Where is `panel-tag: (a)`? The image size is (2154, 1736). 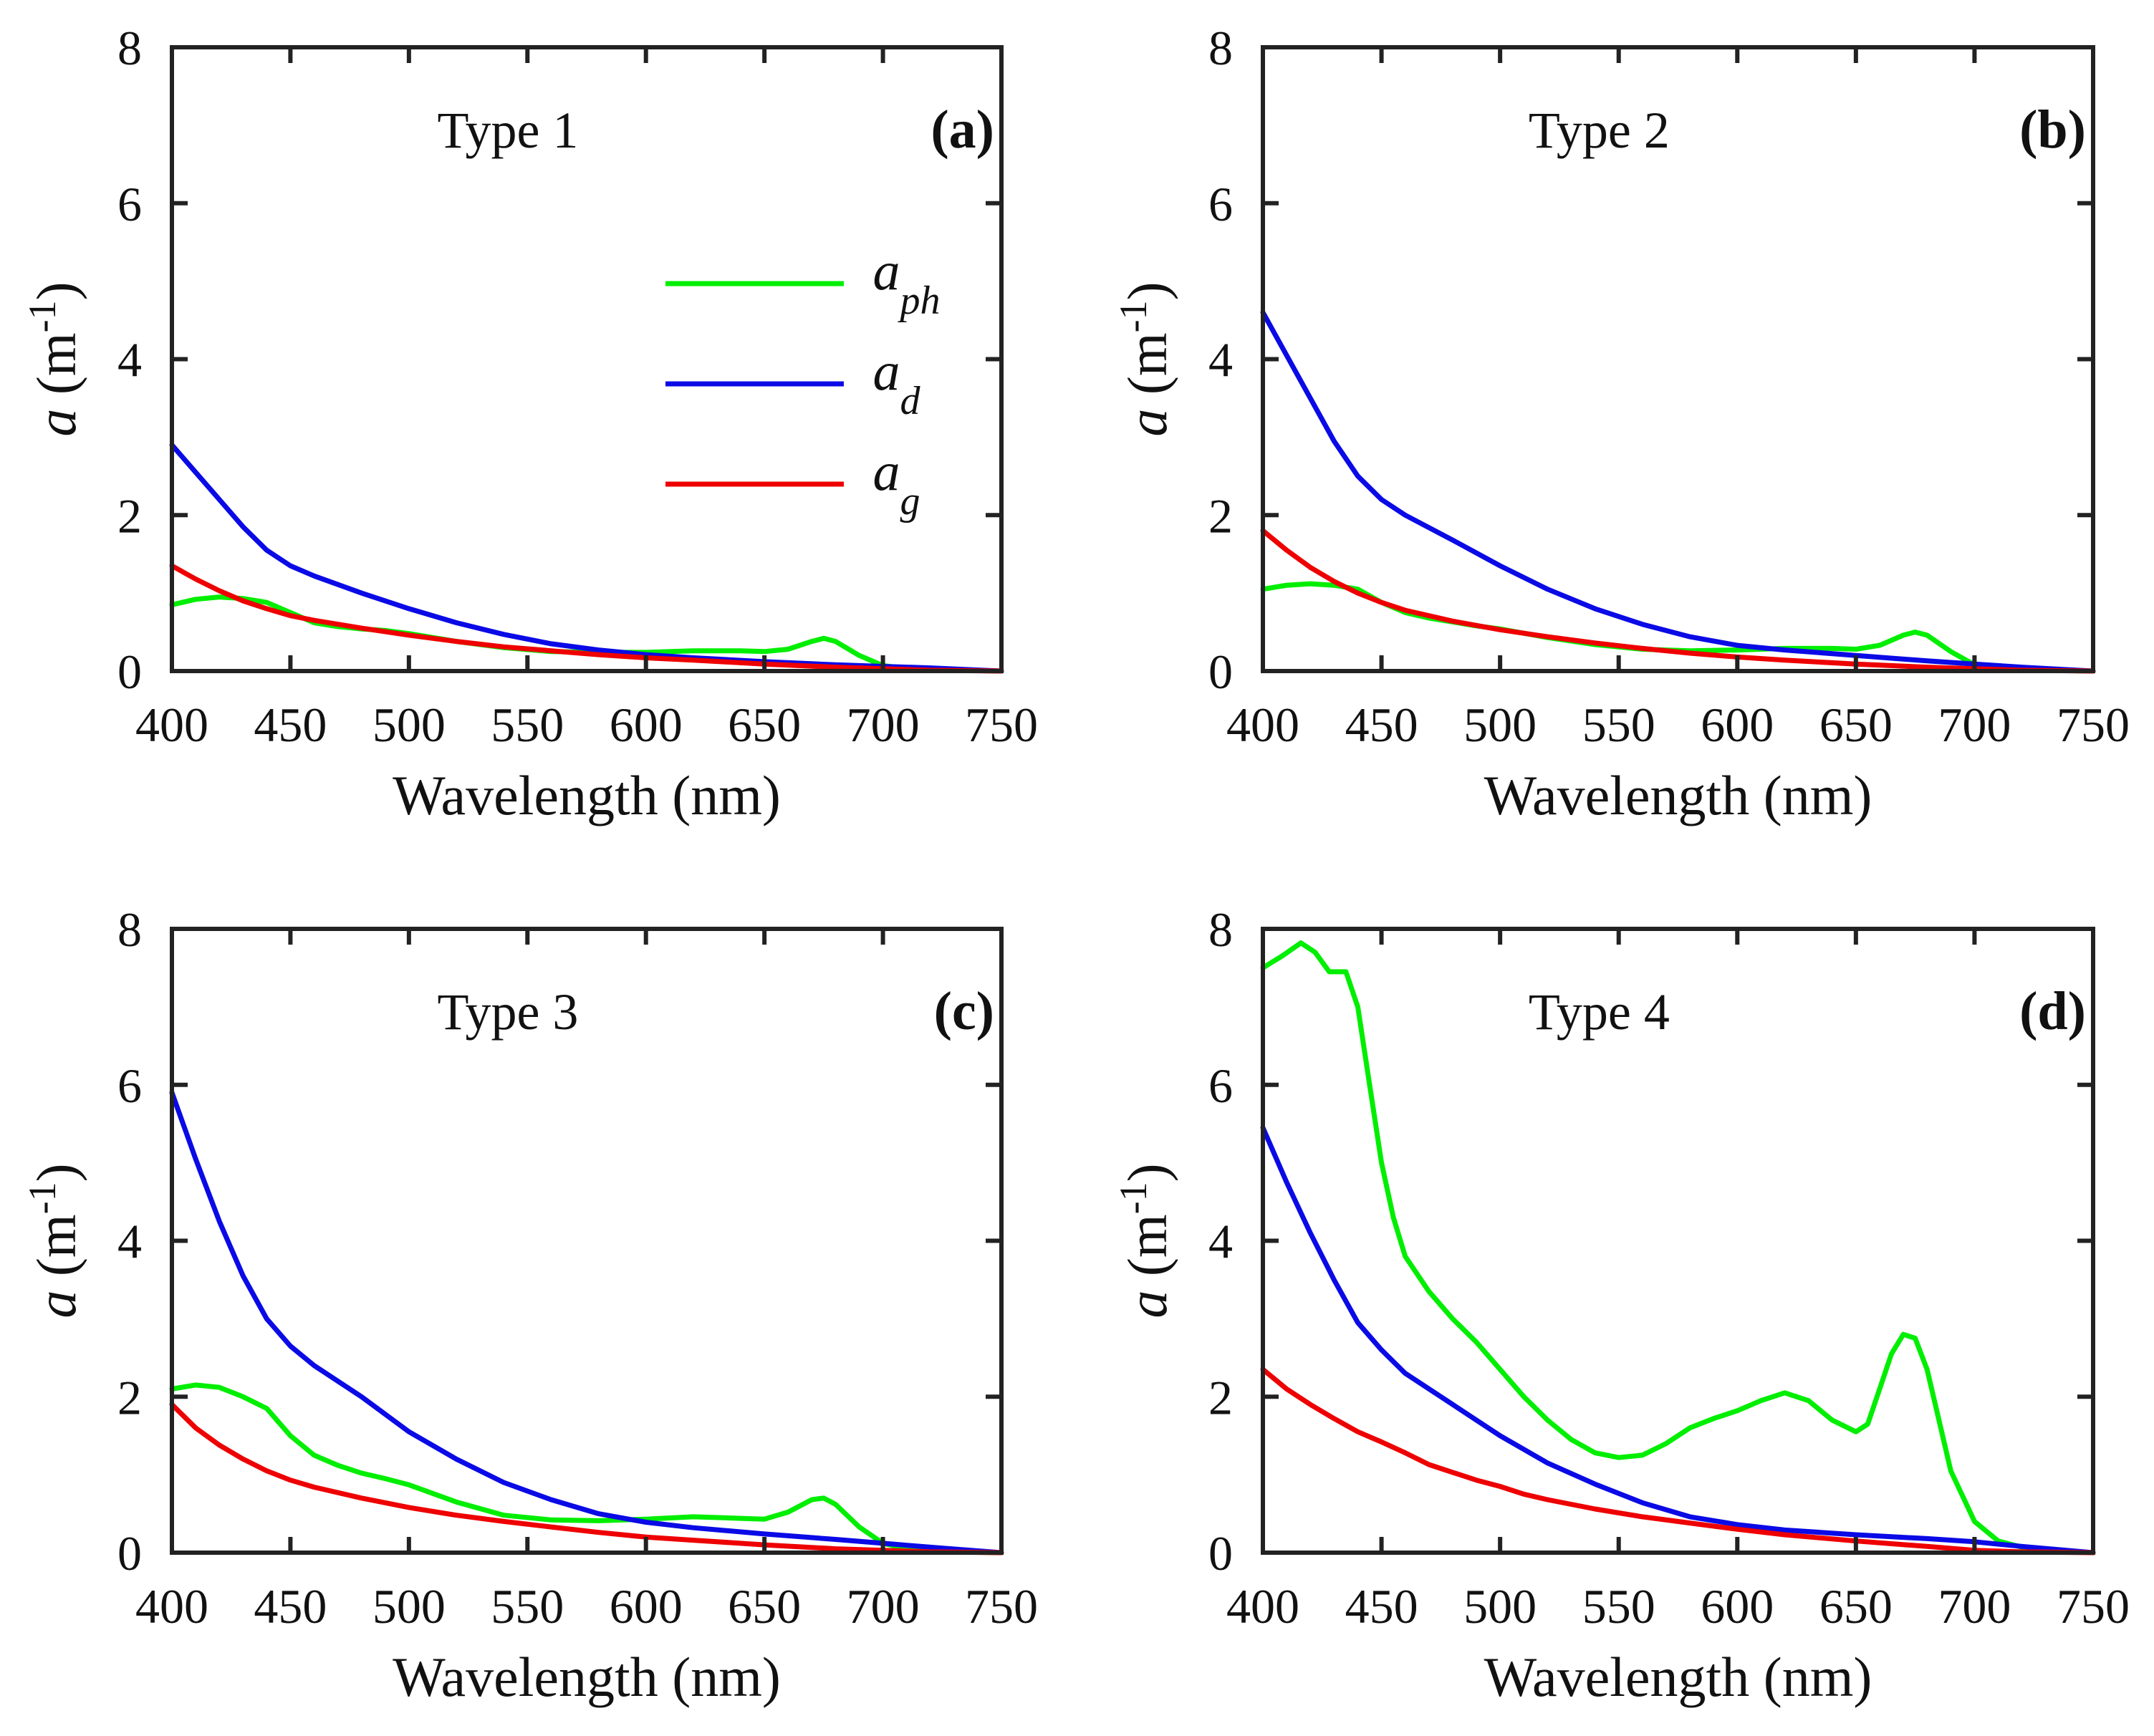 panel-tag: (a) is located at coordinates (963, 130).